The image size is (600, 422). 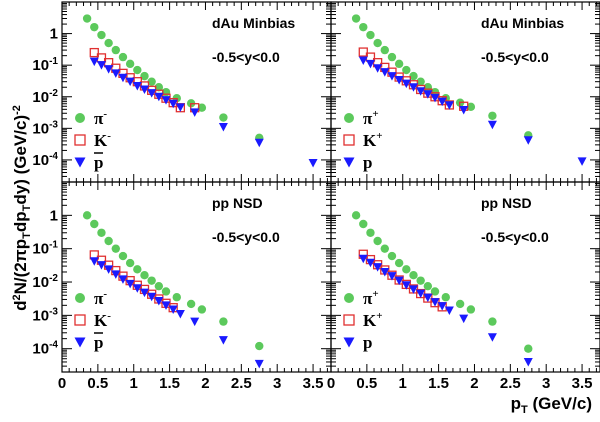 I want to click on y-tick-exponent: -4, so click(x=53, y=156).